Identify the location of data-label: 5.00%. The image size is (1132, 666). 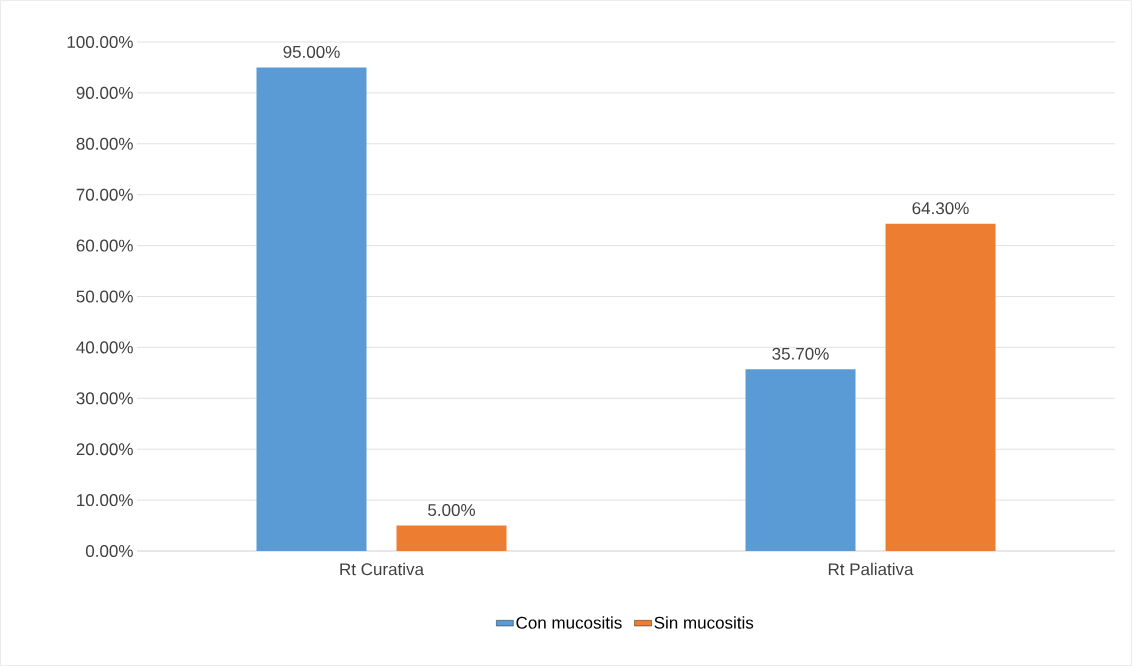
(451, 510).